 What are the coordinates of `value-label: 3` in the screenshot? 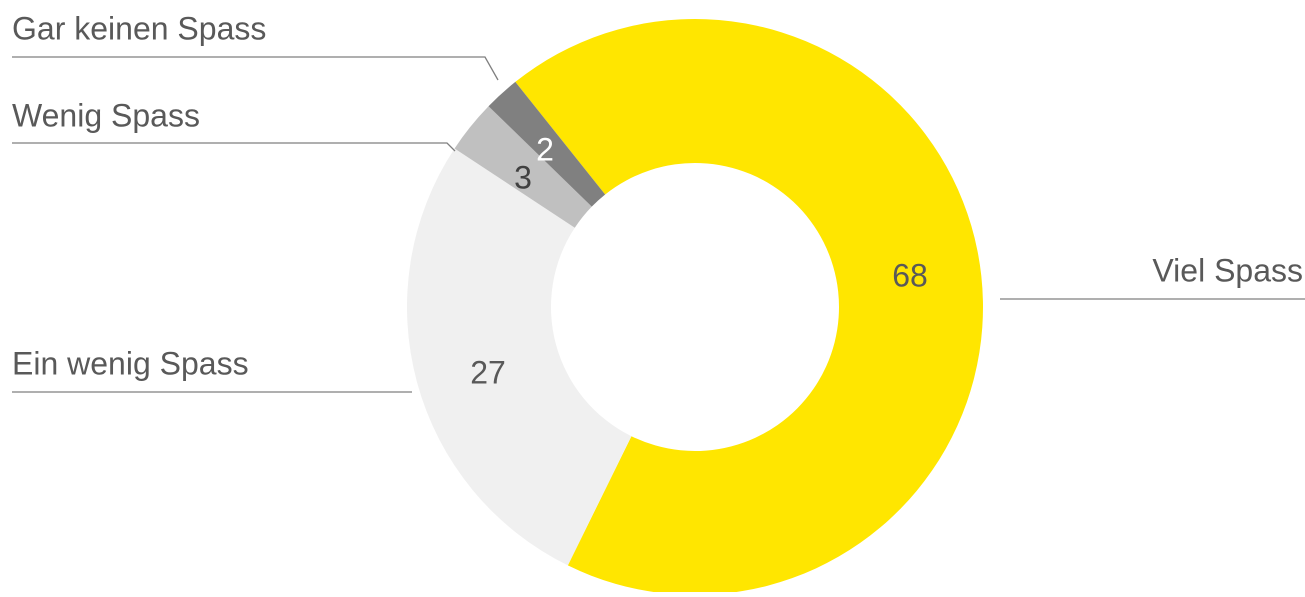 It's located at (523, 177).